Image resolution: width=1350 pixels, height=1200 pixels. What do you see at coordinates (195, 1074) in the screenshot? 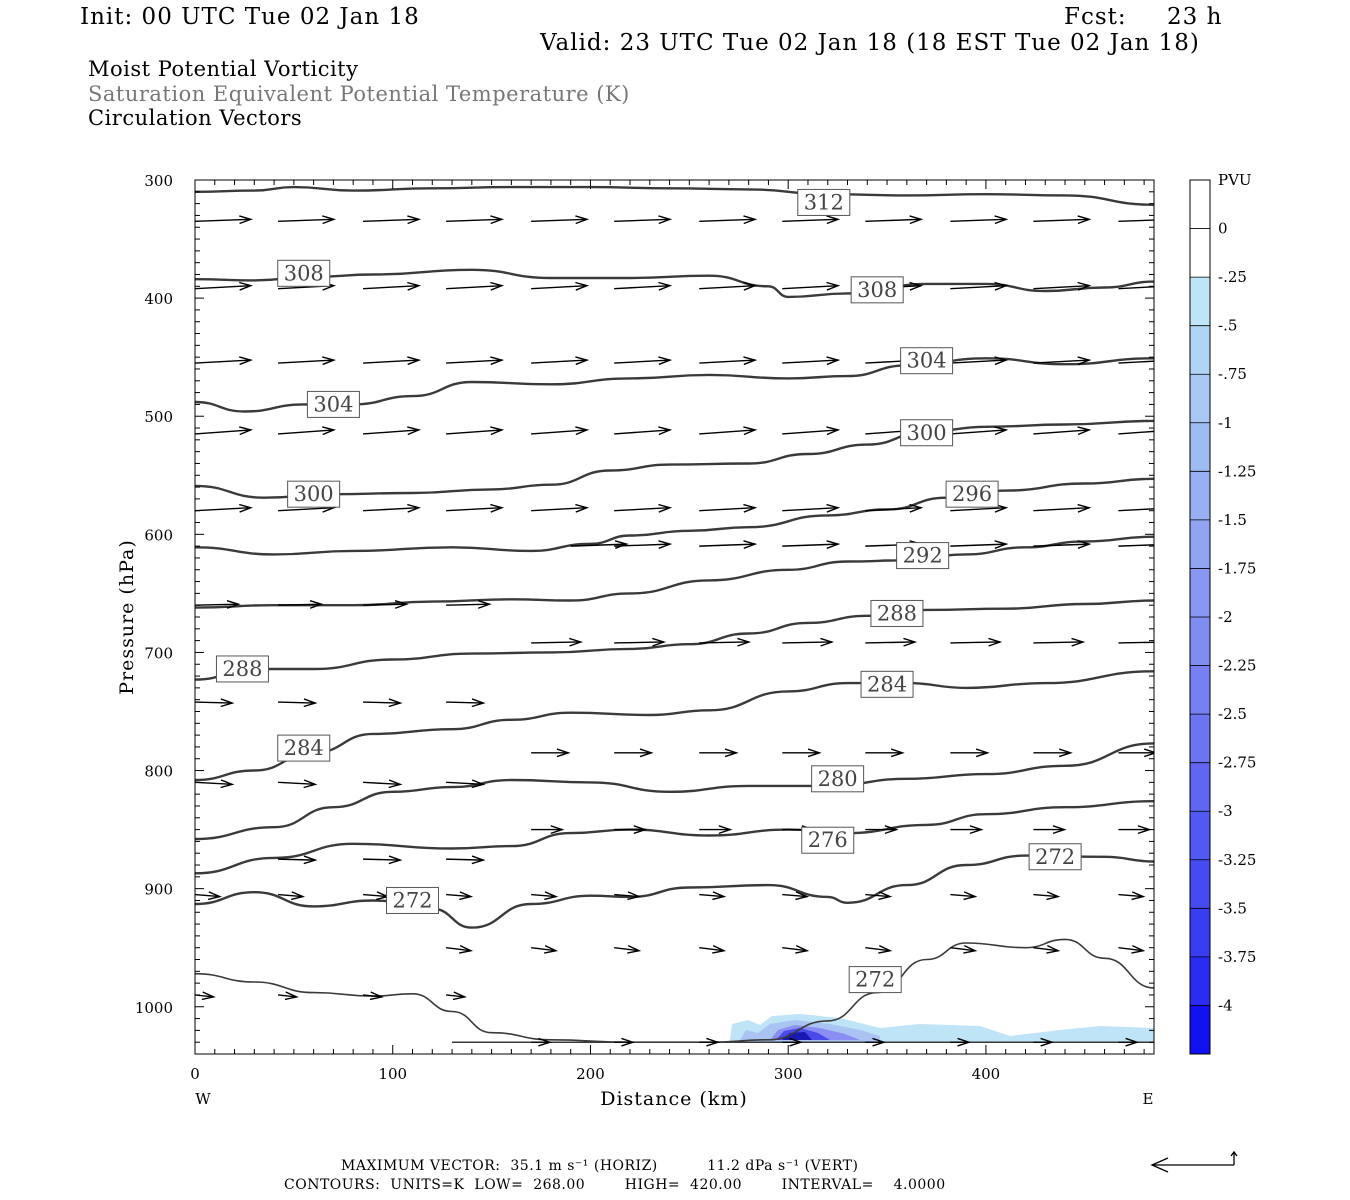
I see `x-tick-label: 0` at bounding box center [195, 1074].